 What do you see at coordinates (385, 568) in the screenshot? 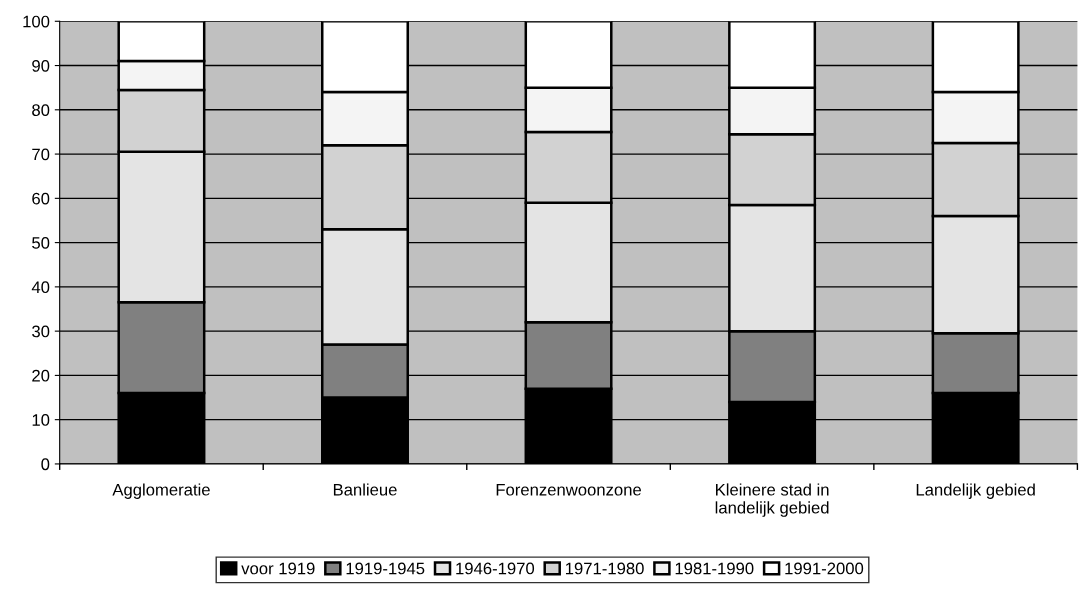
I see `legend-label: 1919-1945` at bounding box center [385, 568].